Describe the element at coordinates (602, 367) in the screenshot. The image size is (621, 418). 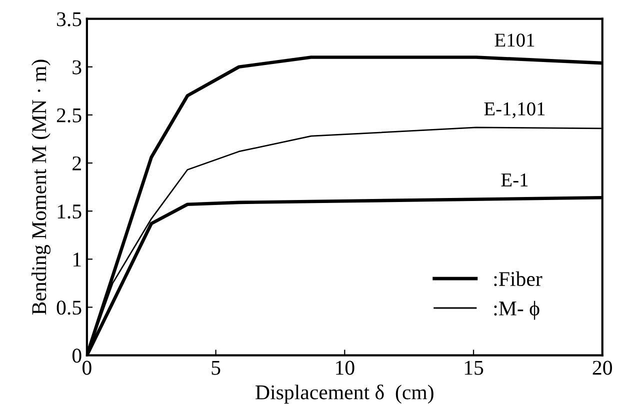
I see `x-tick-label: 20` at that location.